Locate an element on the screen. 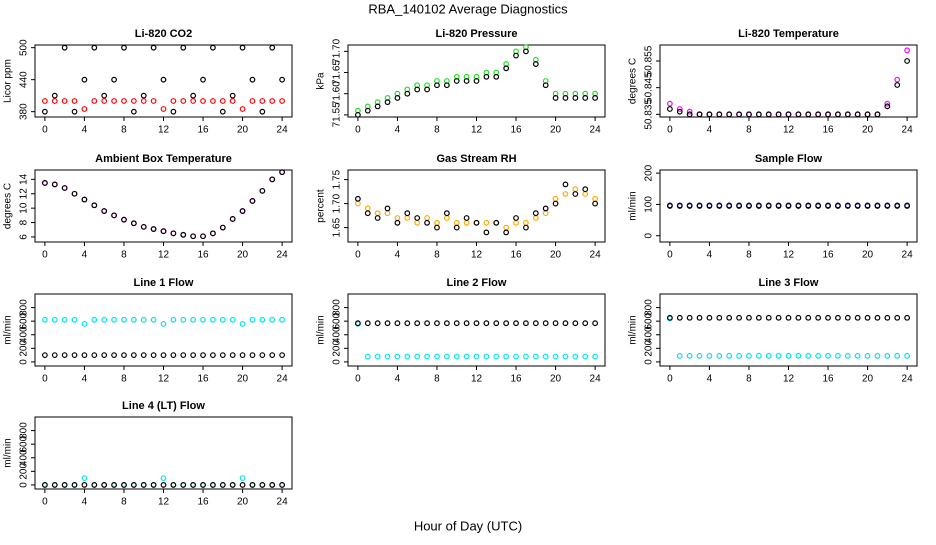 The width and height of the screenshot is (936, 545). y-tick-label: 800 is located at coordinates (24, 430).